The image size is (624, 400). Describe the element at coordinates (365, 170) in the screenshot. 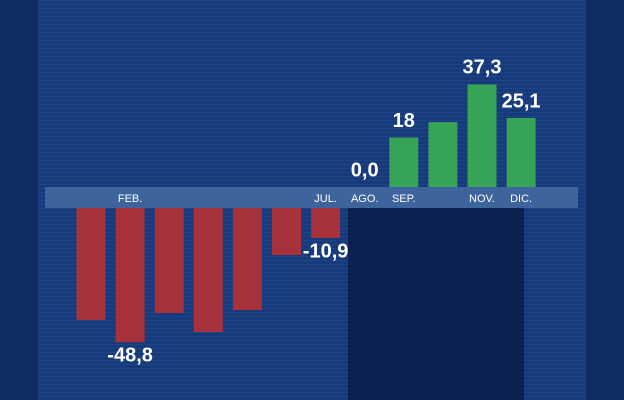

I see `value-label: 0,0` at that location.